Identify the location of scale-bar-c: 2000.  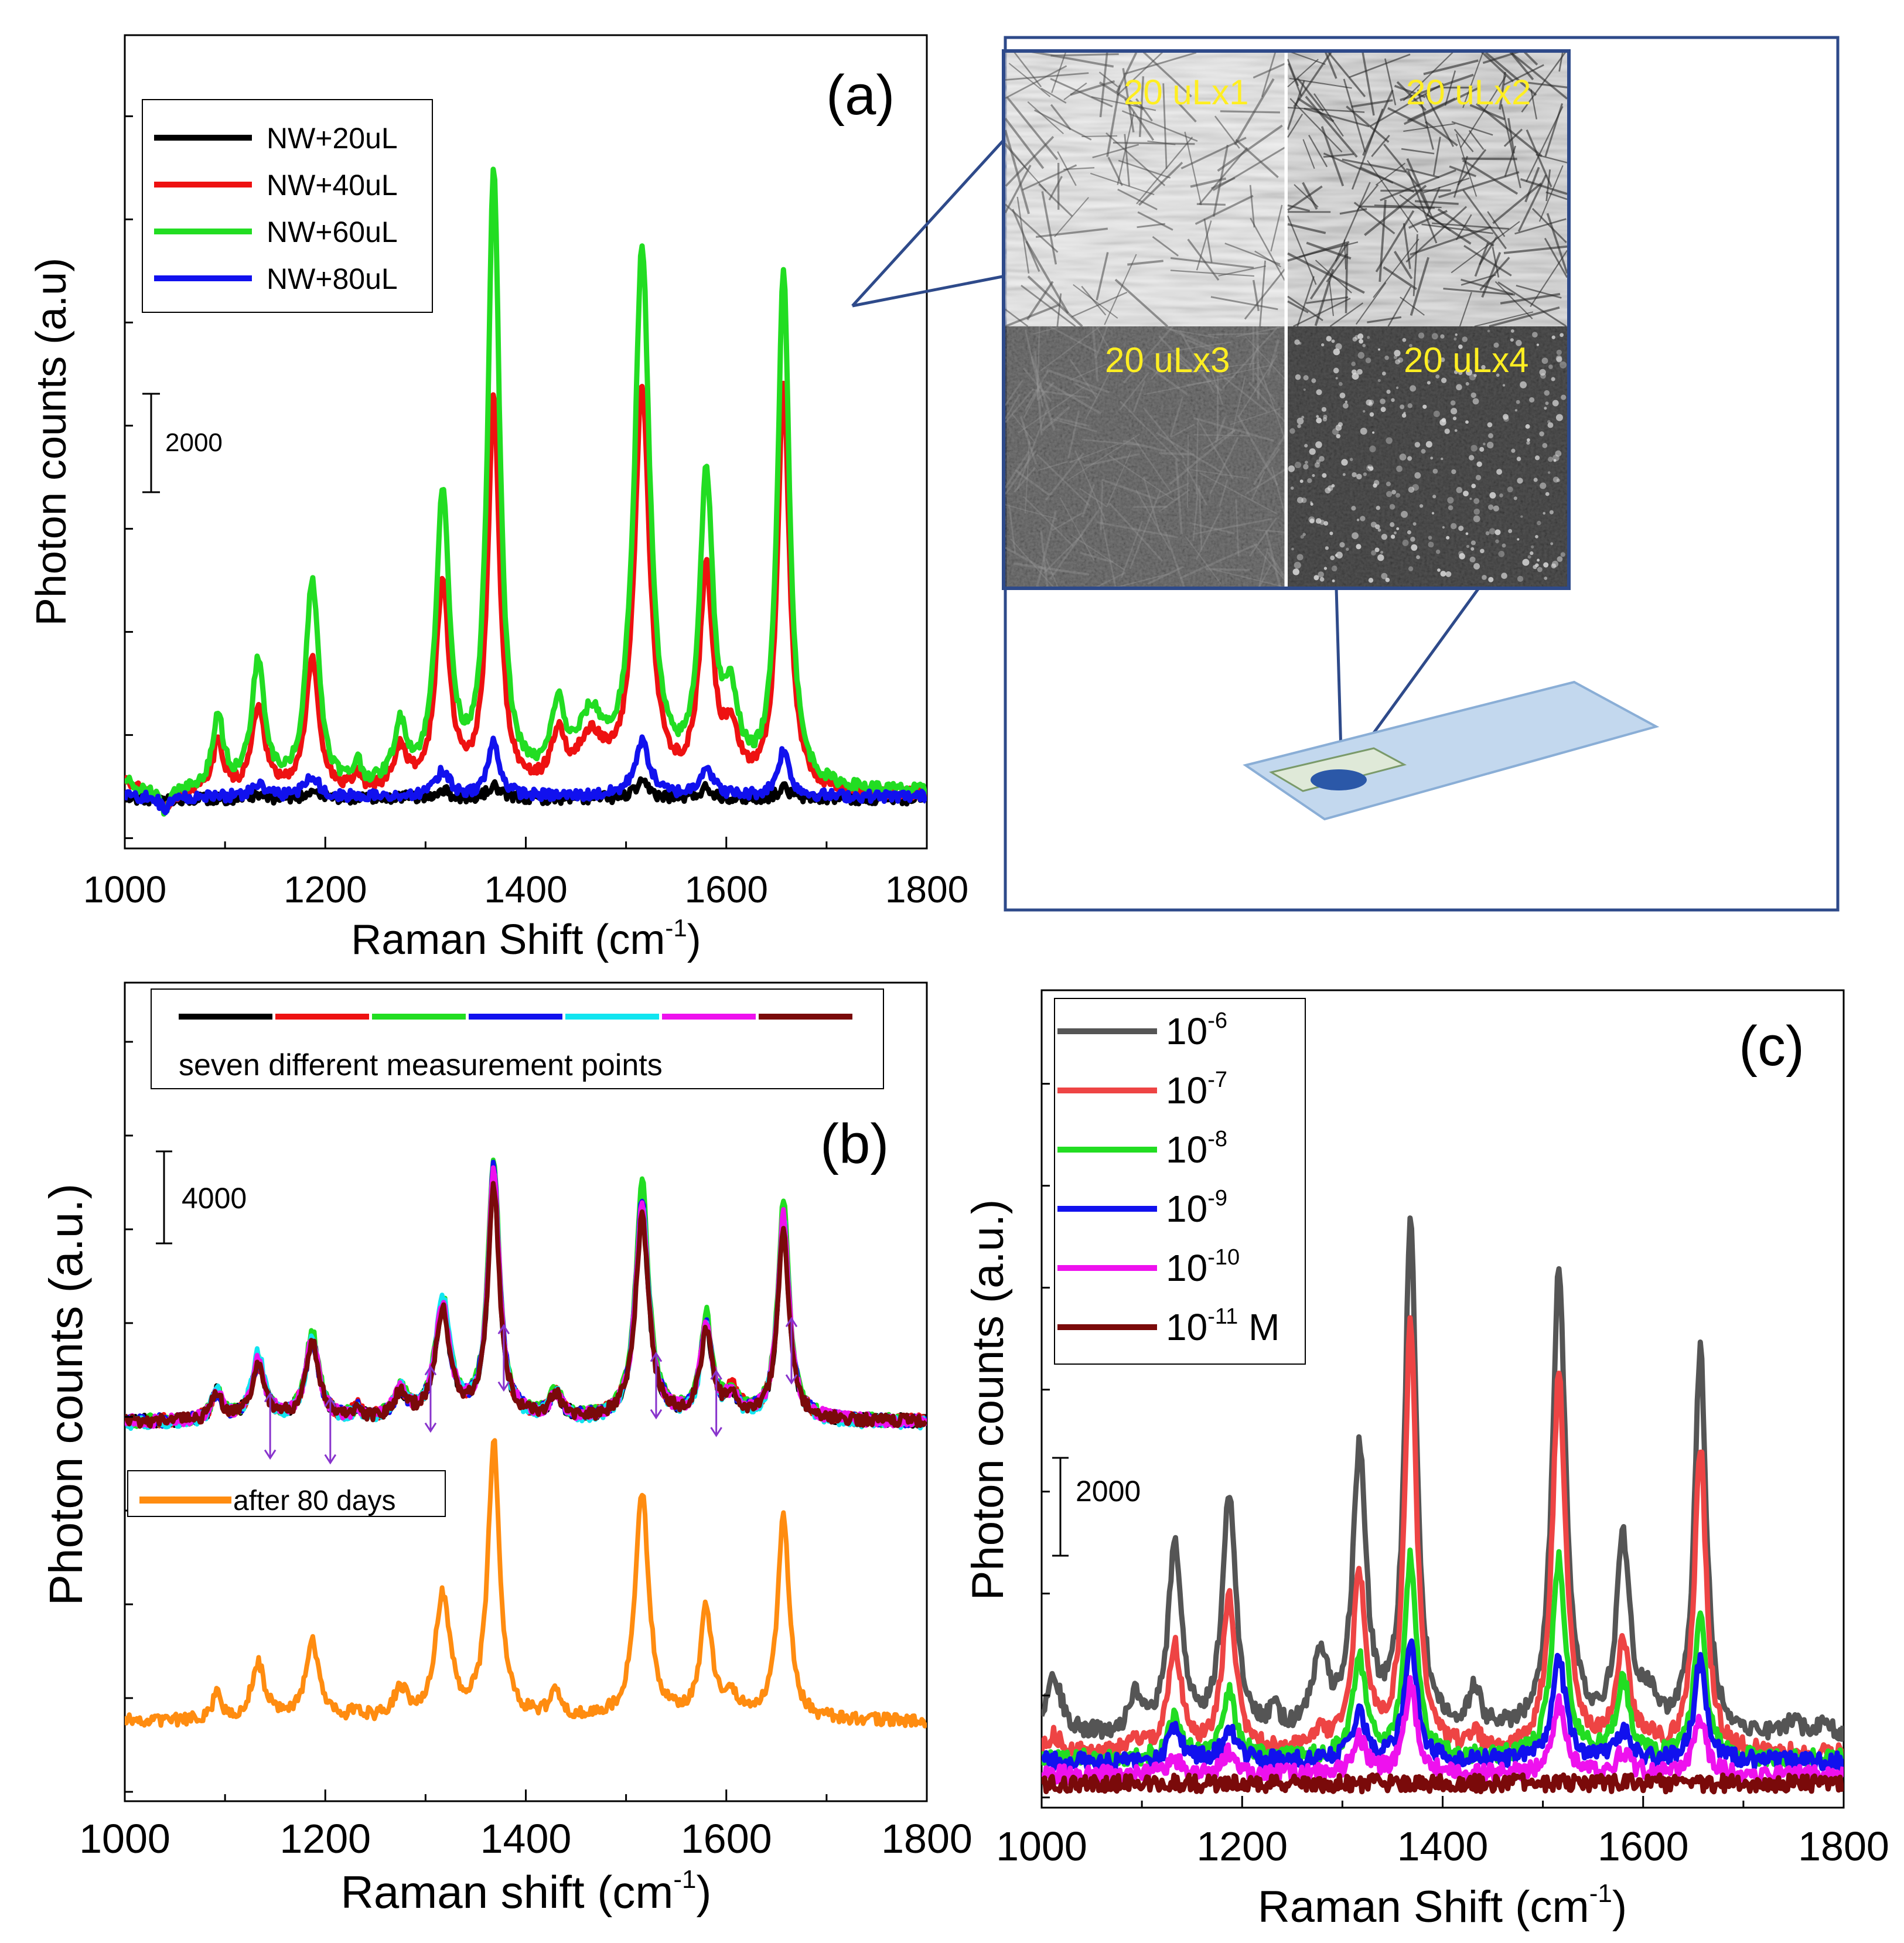
(1096, 1507).